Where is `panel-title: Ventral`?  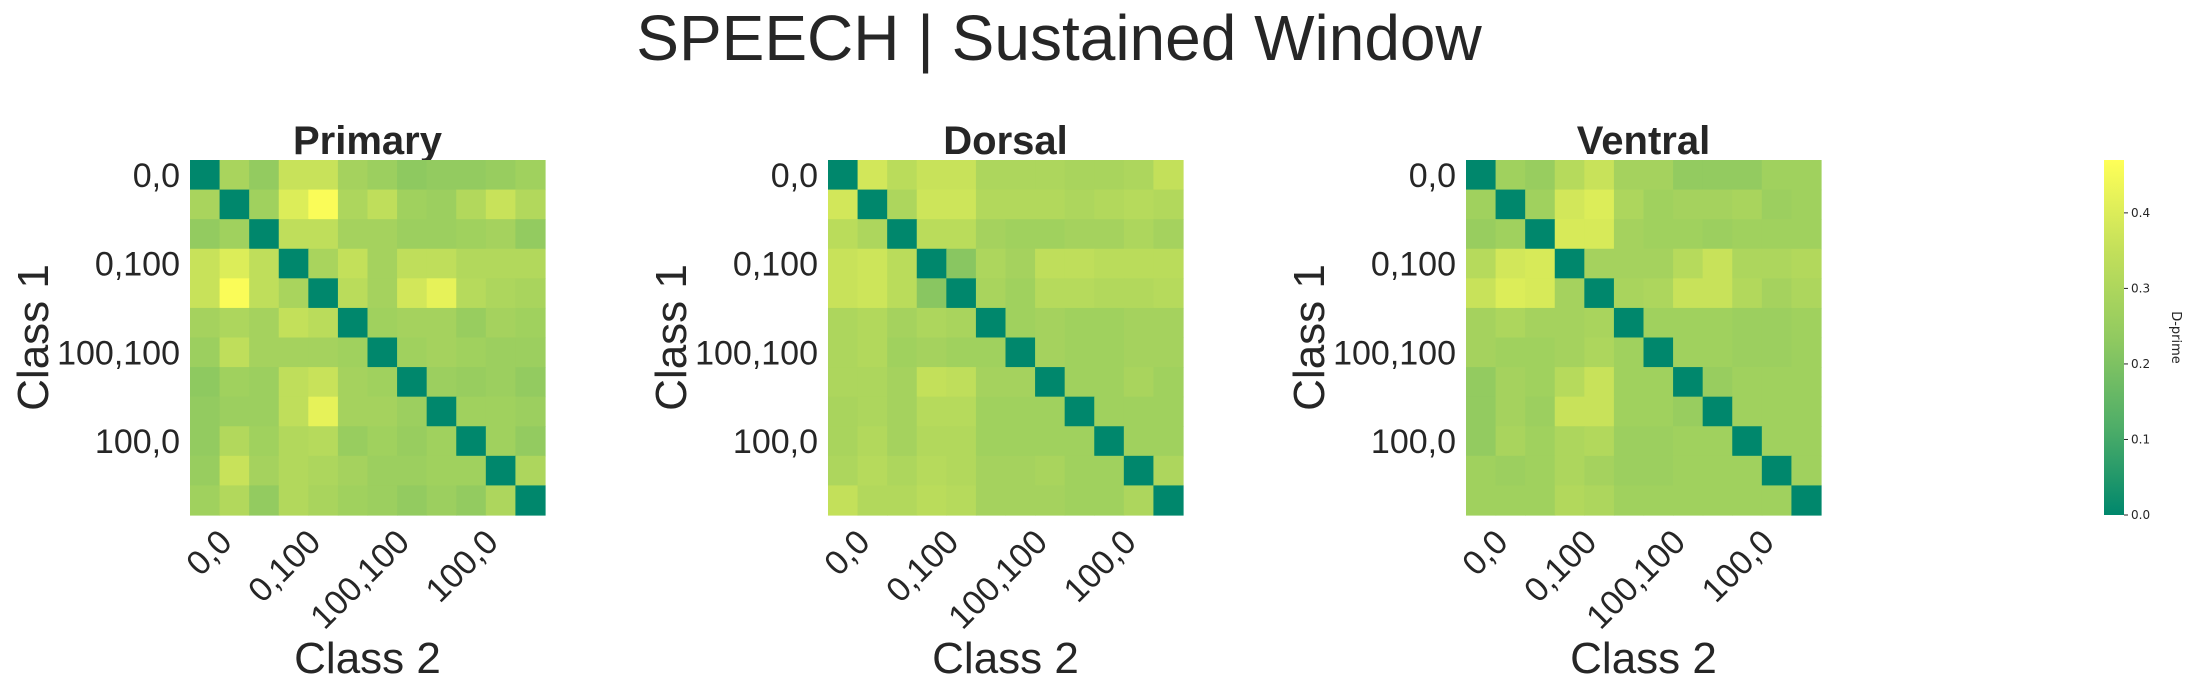 panel-title: Ventral is located at coordinates (1643, 141).